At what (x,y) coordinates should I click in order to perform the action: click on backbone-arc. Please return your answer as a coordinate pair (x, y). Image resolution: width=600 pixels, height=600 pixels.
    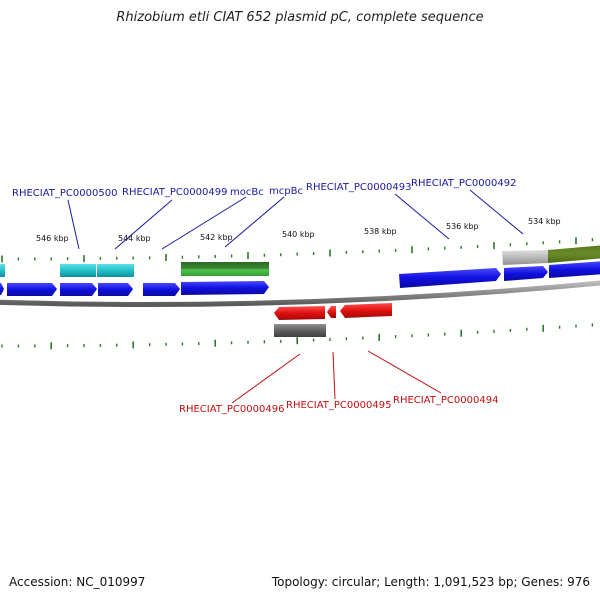
    Looking at the image, I should click on (300, 293).